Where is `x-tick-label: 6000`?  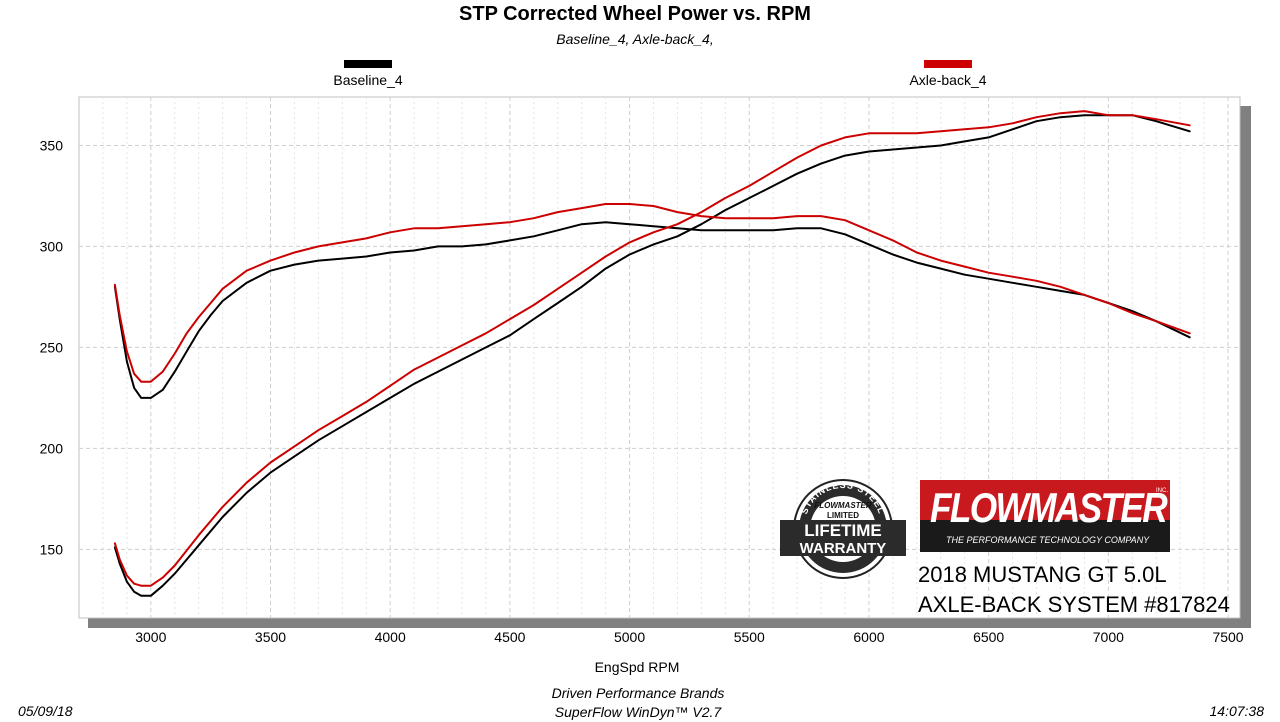
x-tick-label: 6000 is located at coordinates (868, 637).